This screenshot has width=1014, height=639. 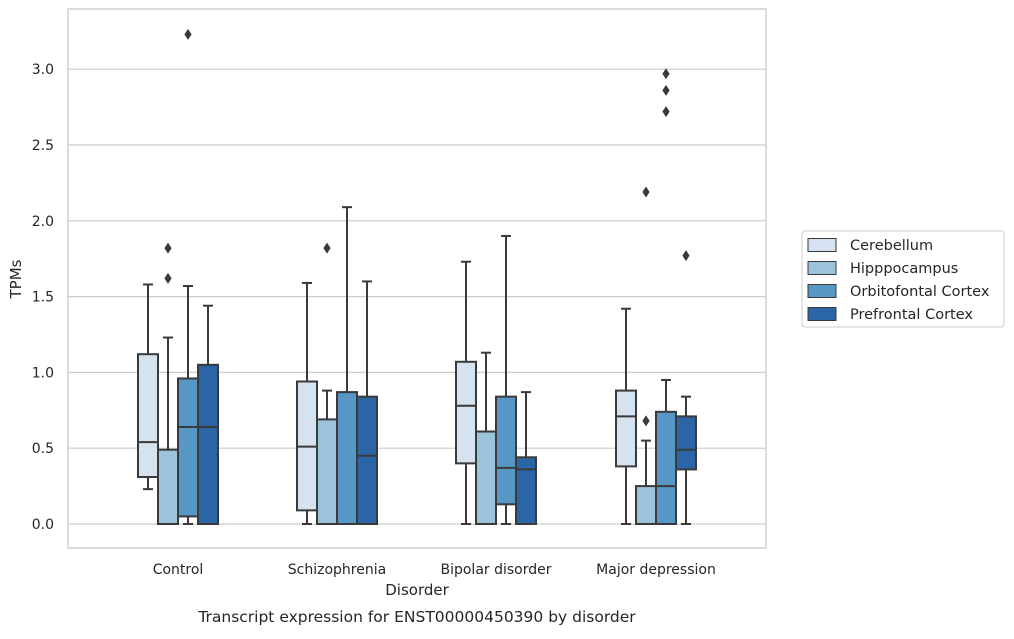 I want to click on y-tick-label: 2.5, so click(x=43, y=146).